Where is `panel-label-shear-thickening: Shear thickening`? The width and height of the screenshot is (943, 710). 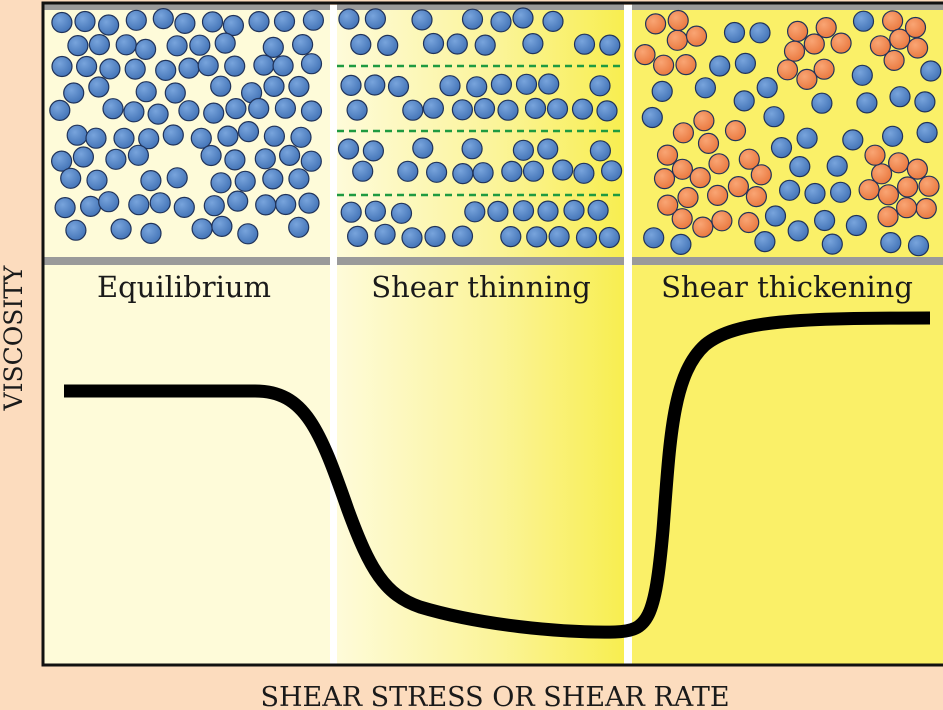 panel-label-shear-thickening: Shear thickening is located at coordinates (787, 287).